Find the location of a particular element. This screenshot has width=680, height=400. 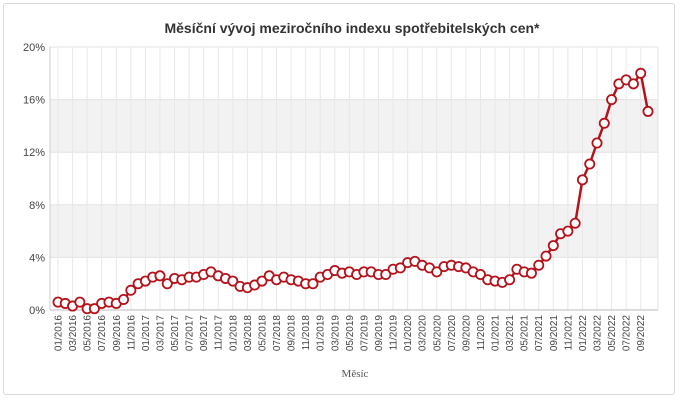

x-tick-label: 09/2020 is located at coordinates (466, 333).